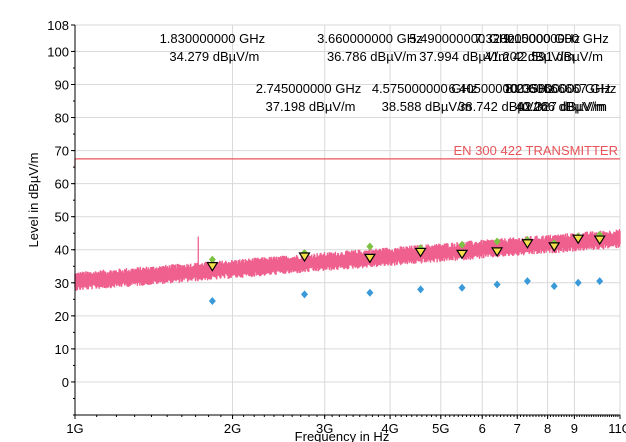 The height and width of the screenshot is (442, 626). What do you see at coordinates (528, 38) in the screenshot?
I see `annotation-frequency: 7.320000000 GHz` at bounding box center [528, 38].